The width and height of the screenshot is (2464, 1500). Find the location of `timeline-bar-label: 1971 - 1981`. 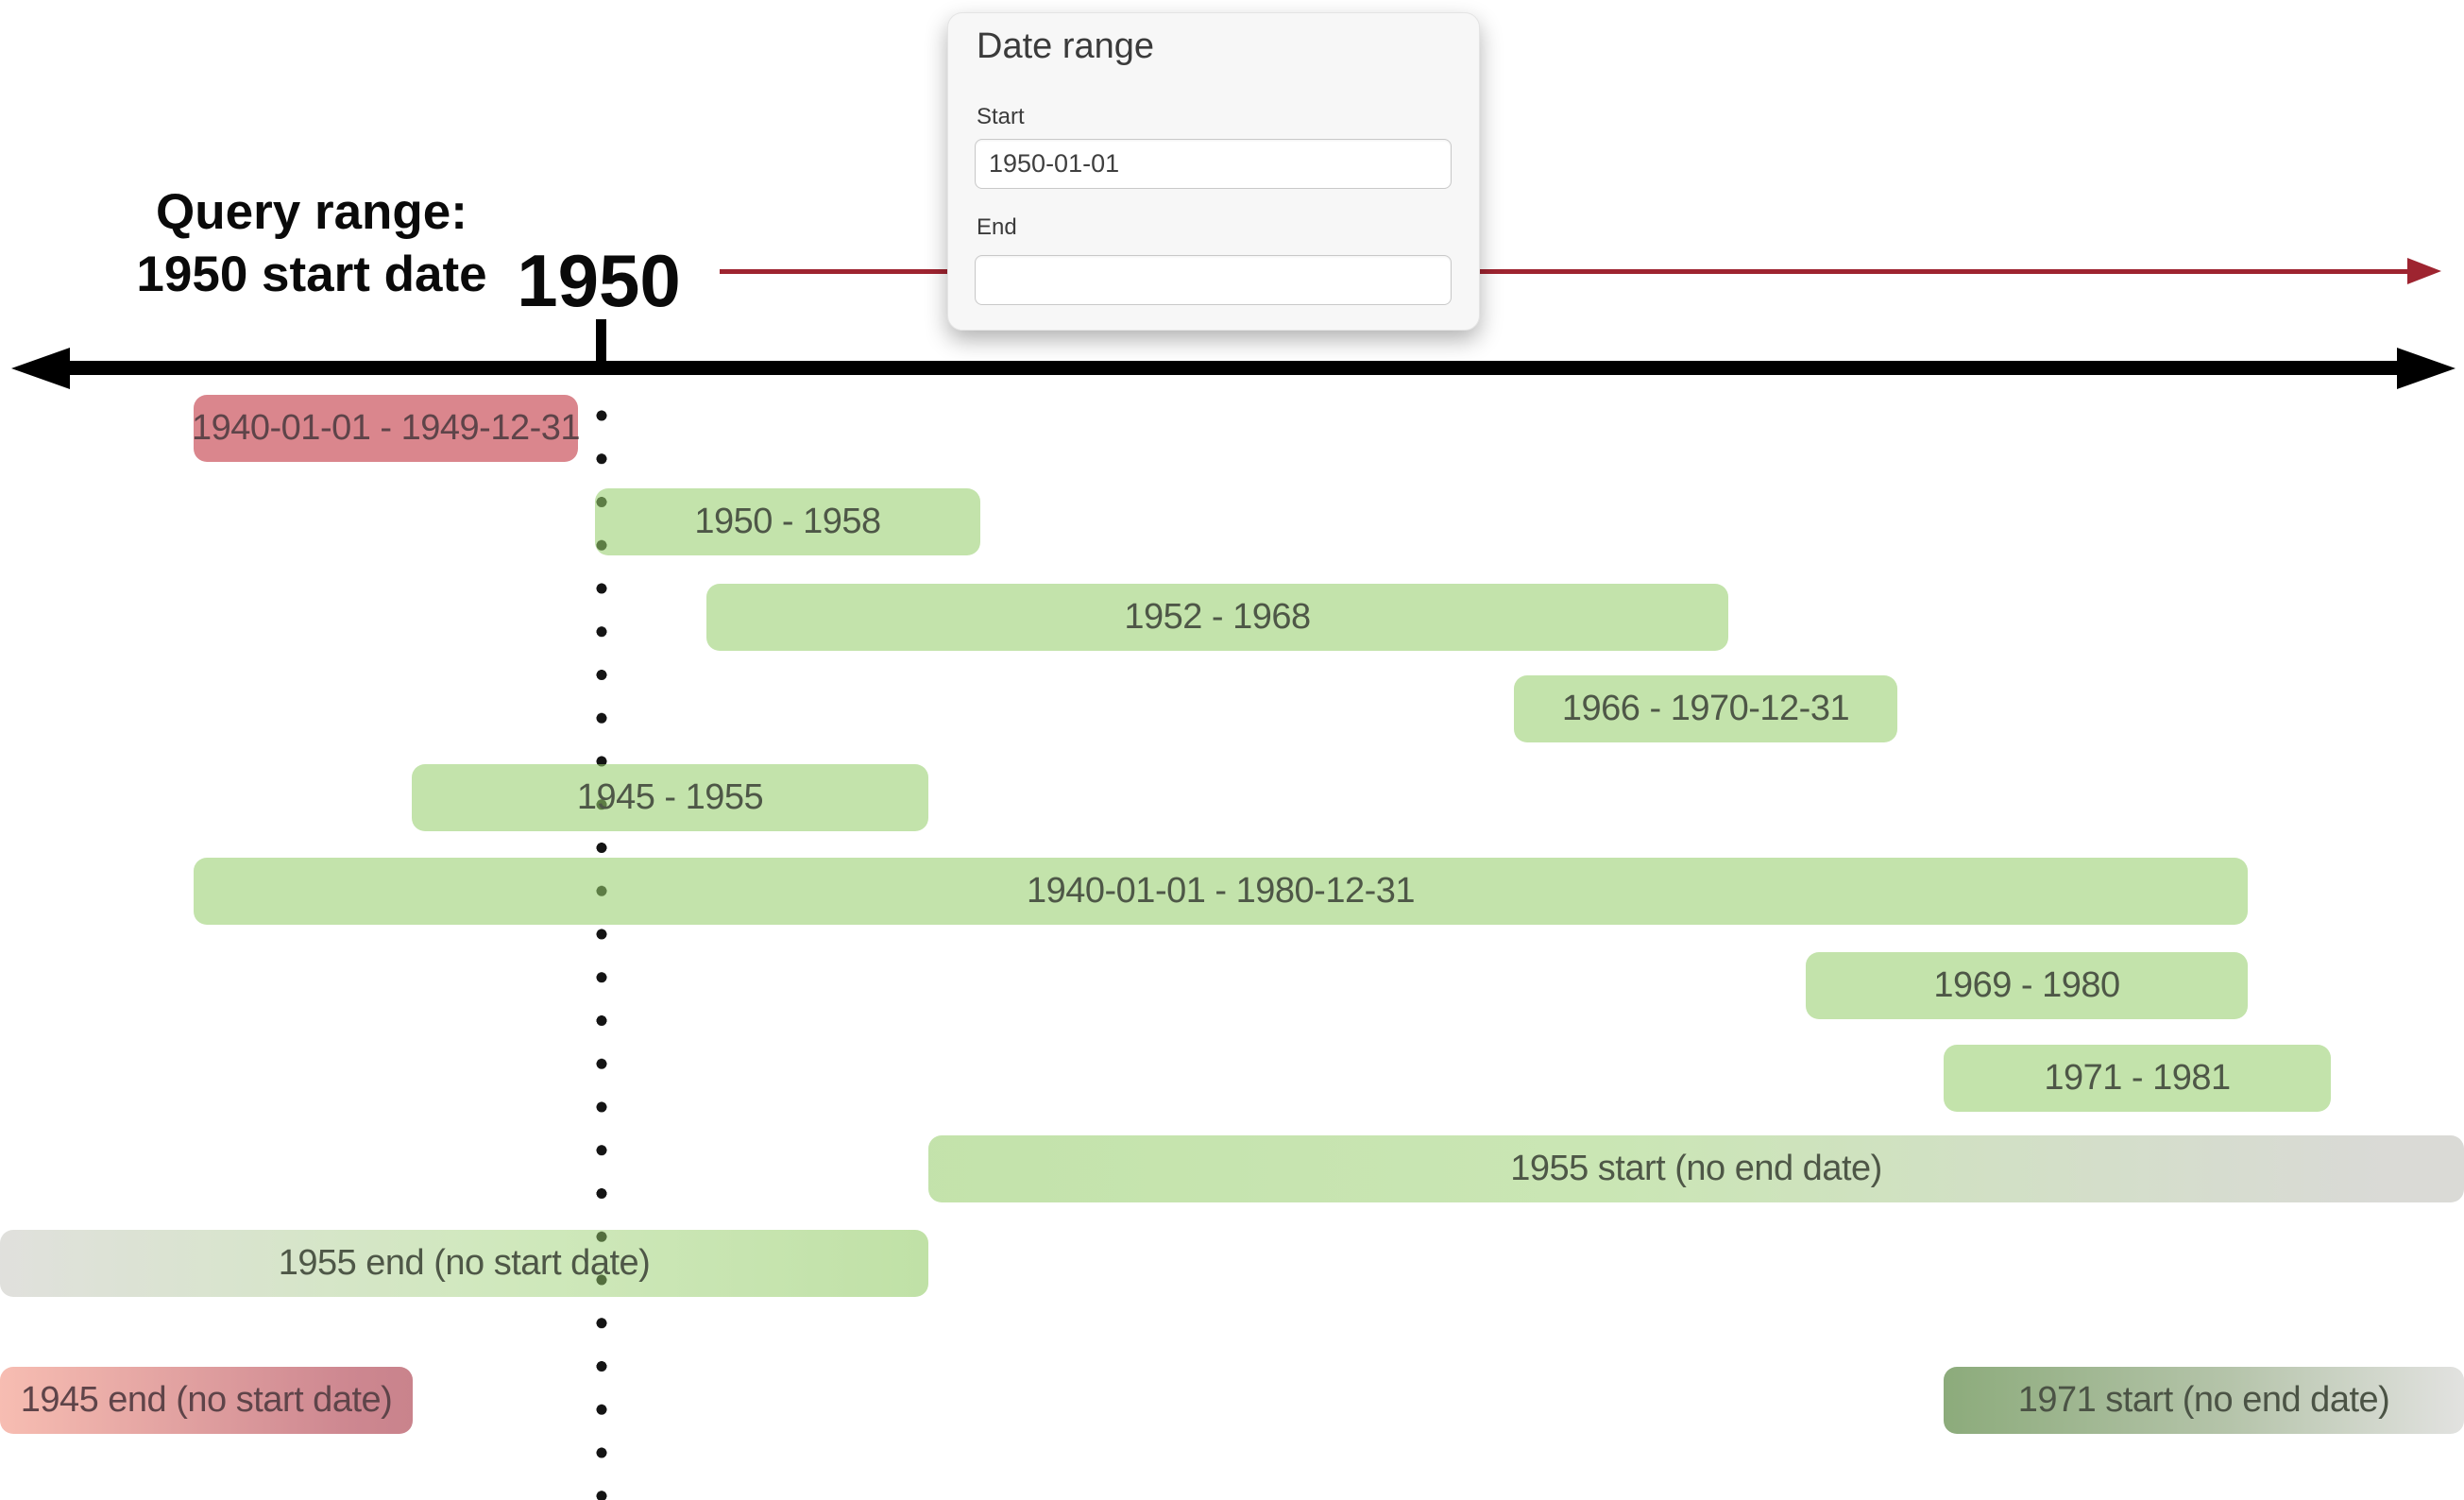

timeline-bar-label: 1971 - 1981 is located at coordinates (2137, 1078).